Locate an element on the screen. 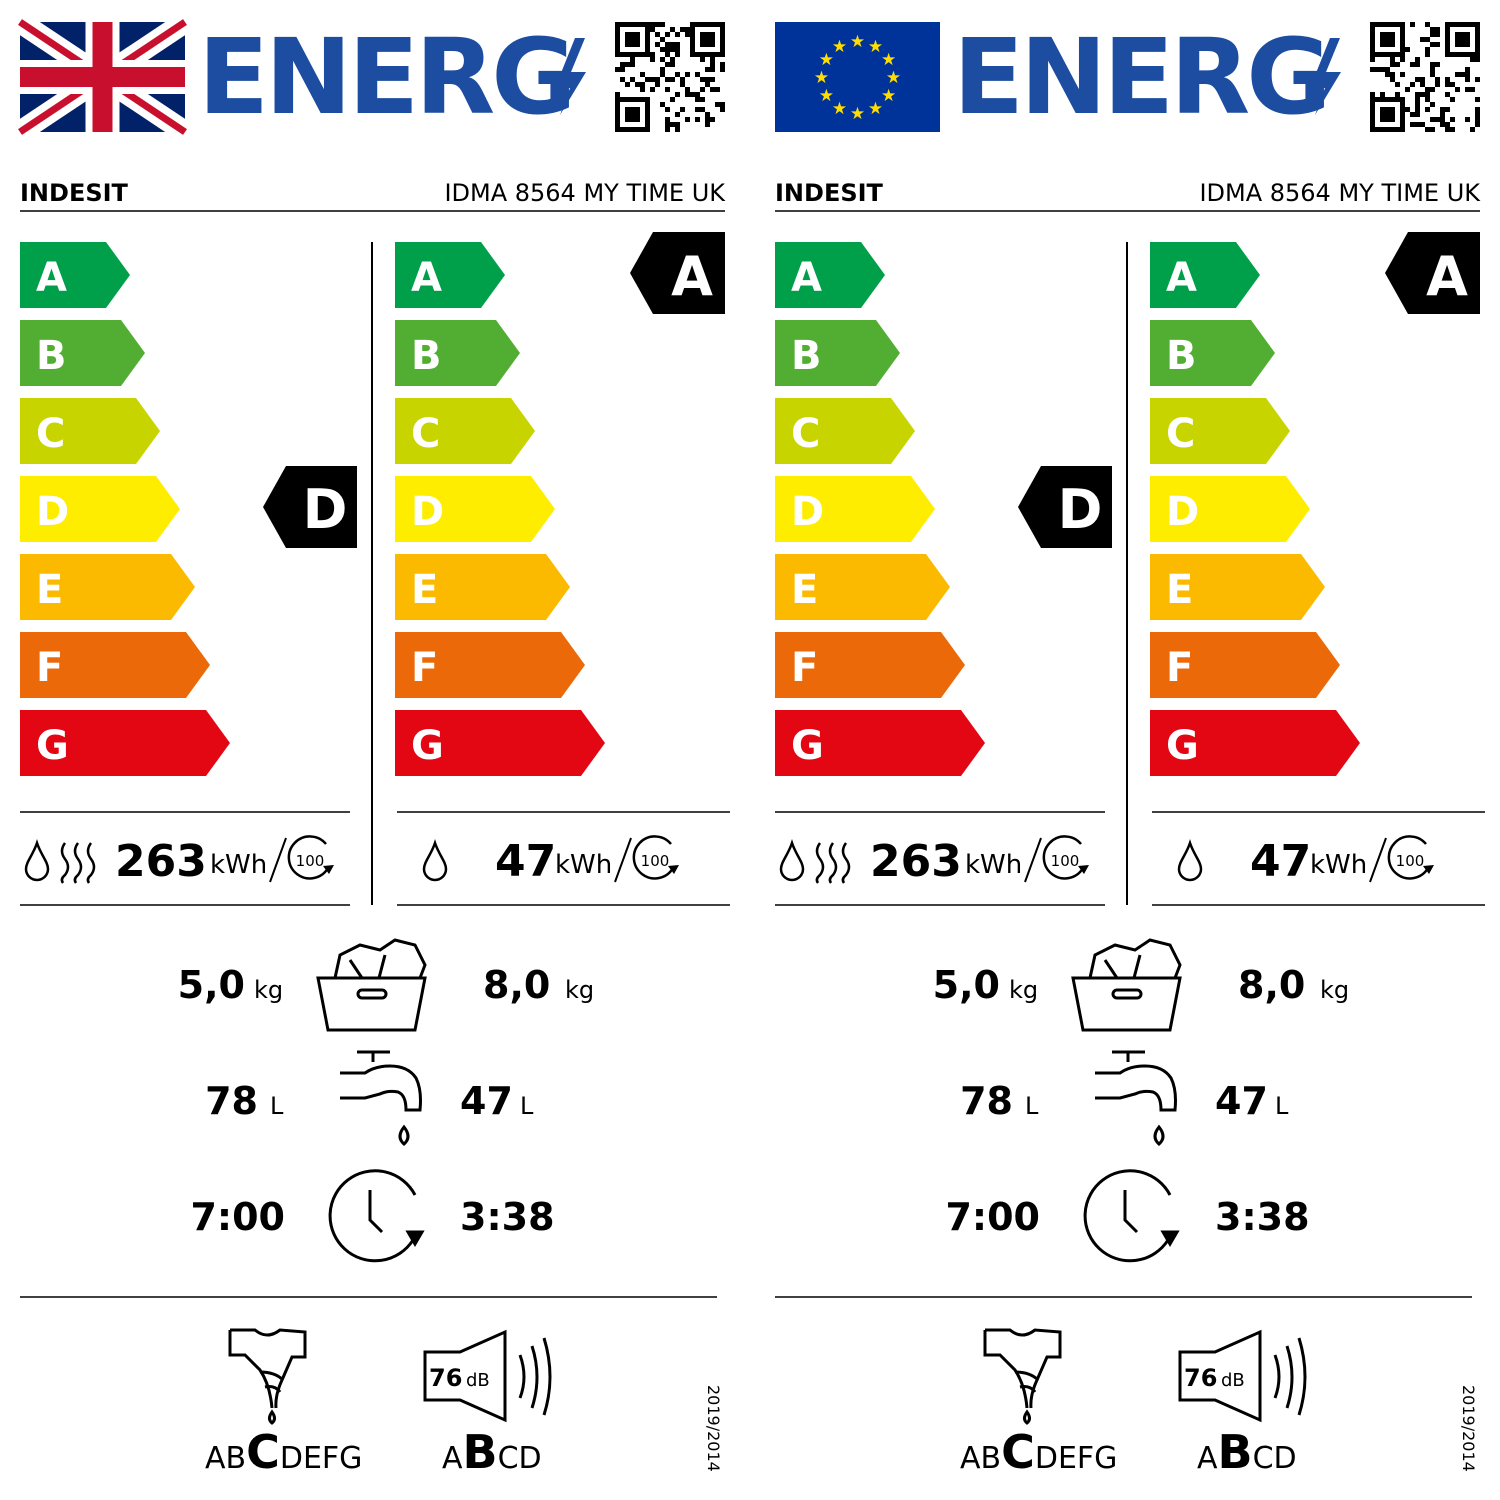 This screenshot has width=1500, height=1500. uk-flag-icon is located at coordinates (102, 77).